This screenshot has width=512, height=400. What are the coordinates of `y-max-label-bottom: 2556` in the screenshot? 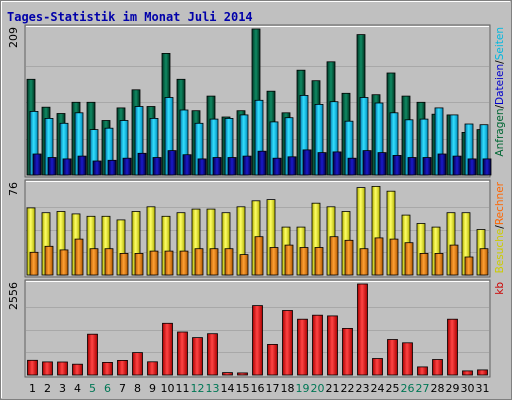 It's located at (13, 296).